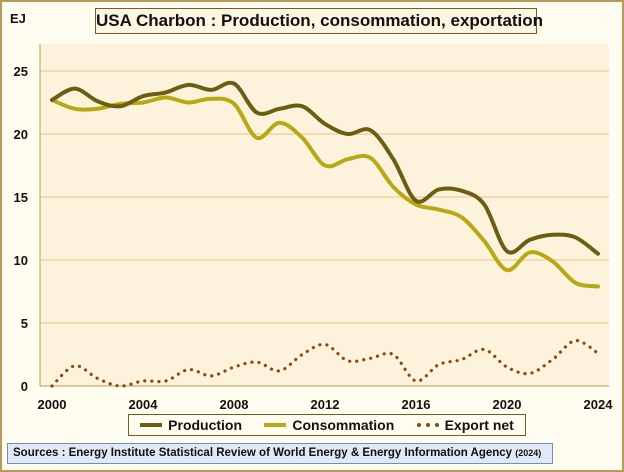 The width and height of the screenshot is (624, 472). I want to click on legend-item-consommation: Consommation, so click(329, 425).